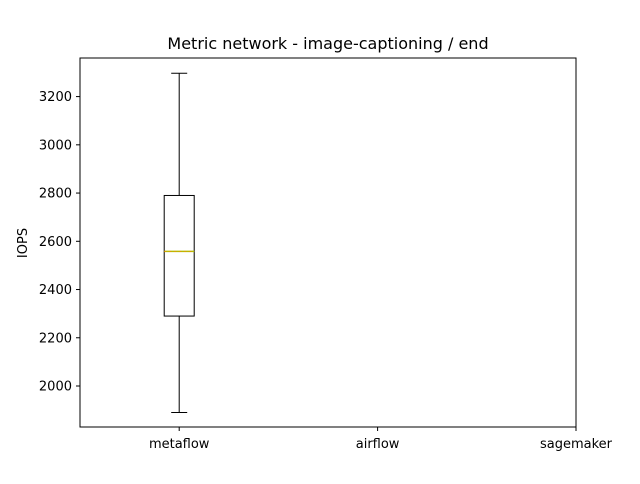  I want to click on y-tick-label: 2600, so click(55, 242).